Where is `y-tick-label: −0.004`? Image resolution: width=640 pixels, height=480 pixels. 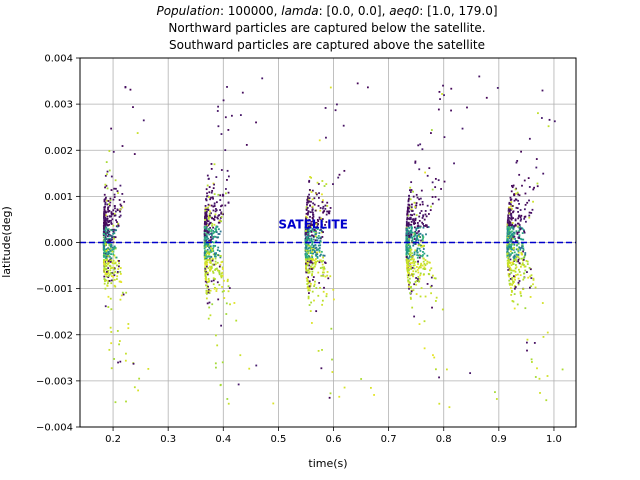 y-tick-label: −0.004 is located at coordinates (54, 428).